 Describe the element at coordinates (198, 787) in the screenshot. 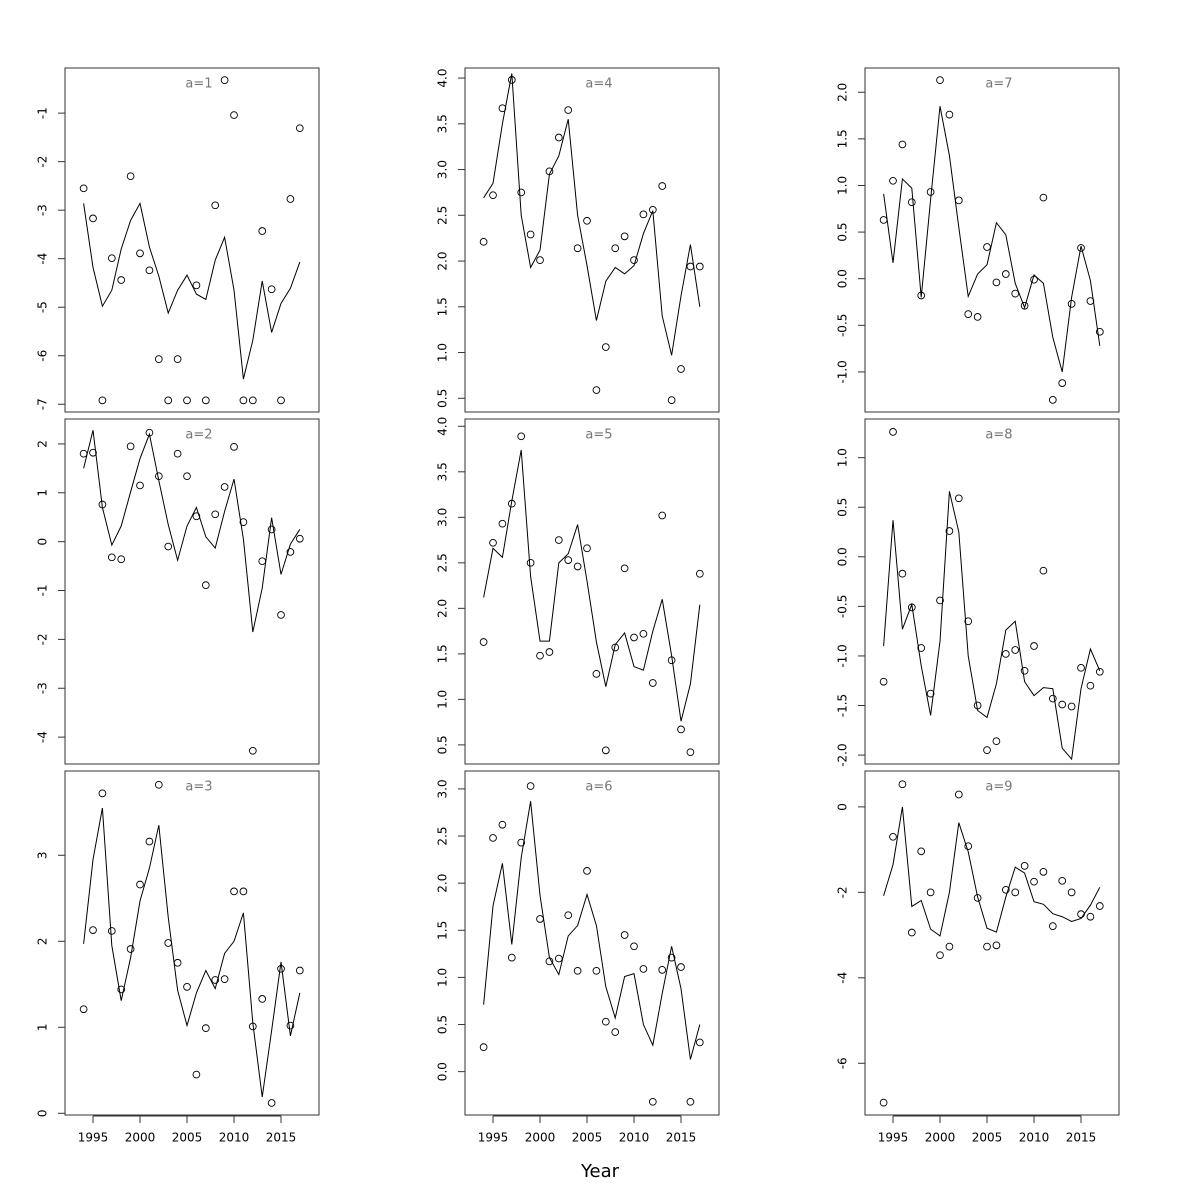

I see `panel-title: a=3` at that location.